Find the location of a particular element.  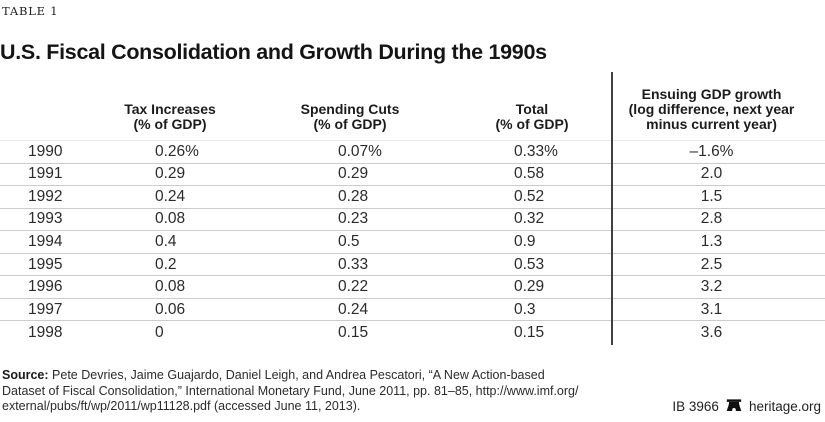

year-cell: 1998 is located at coordinates (45, 332).